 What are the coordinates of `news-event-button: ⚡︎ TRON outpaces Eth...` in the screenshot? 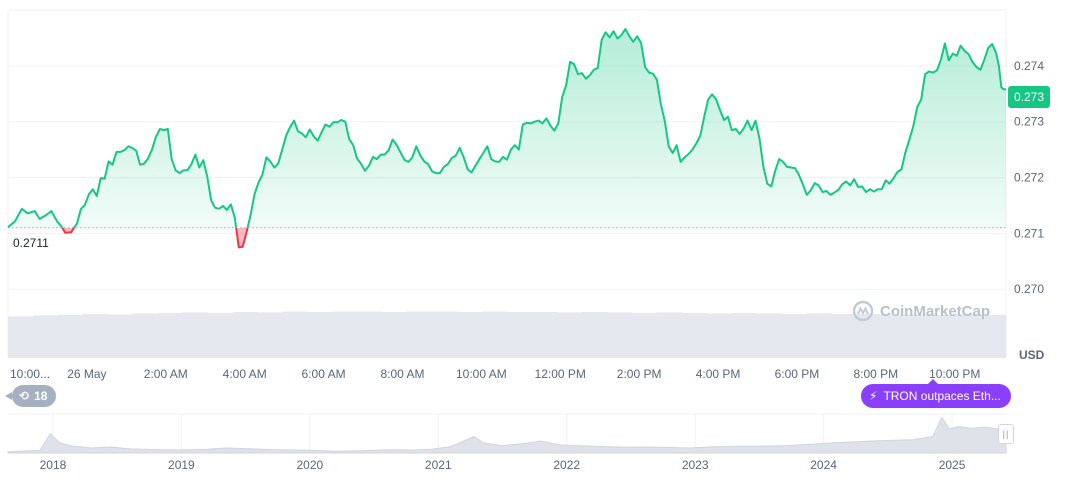 It's located at (936, 393).